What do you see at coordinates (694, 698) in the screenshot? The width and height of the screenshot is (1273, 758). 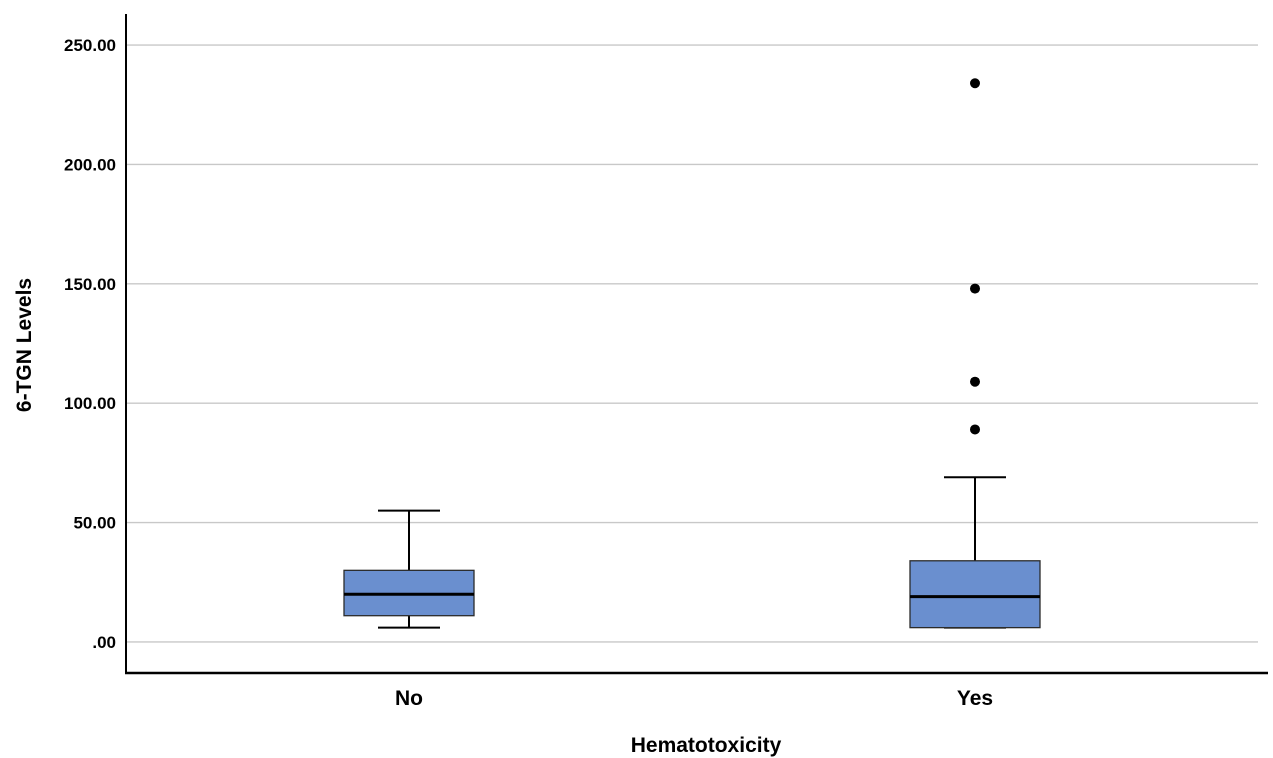 I see `x-category-labels: No Yes` at bounding box center [694, 698].